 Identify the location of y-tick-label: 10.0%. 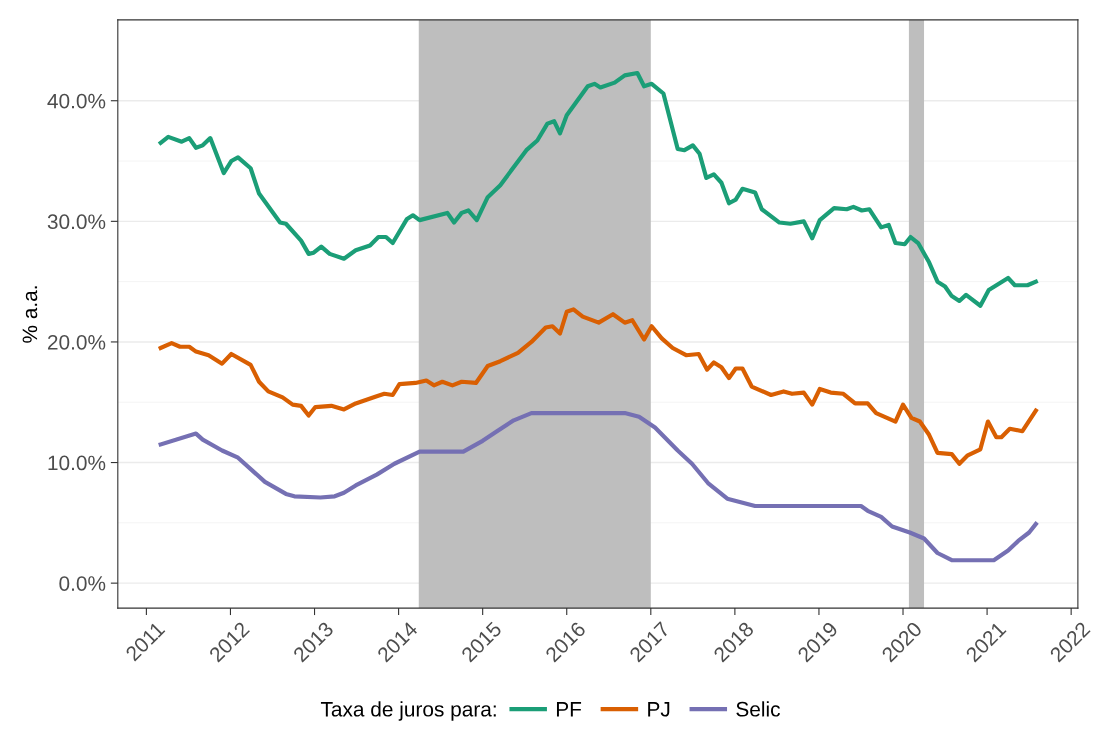
(77, 463).